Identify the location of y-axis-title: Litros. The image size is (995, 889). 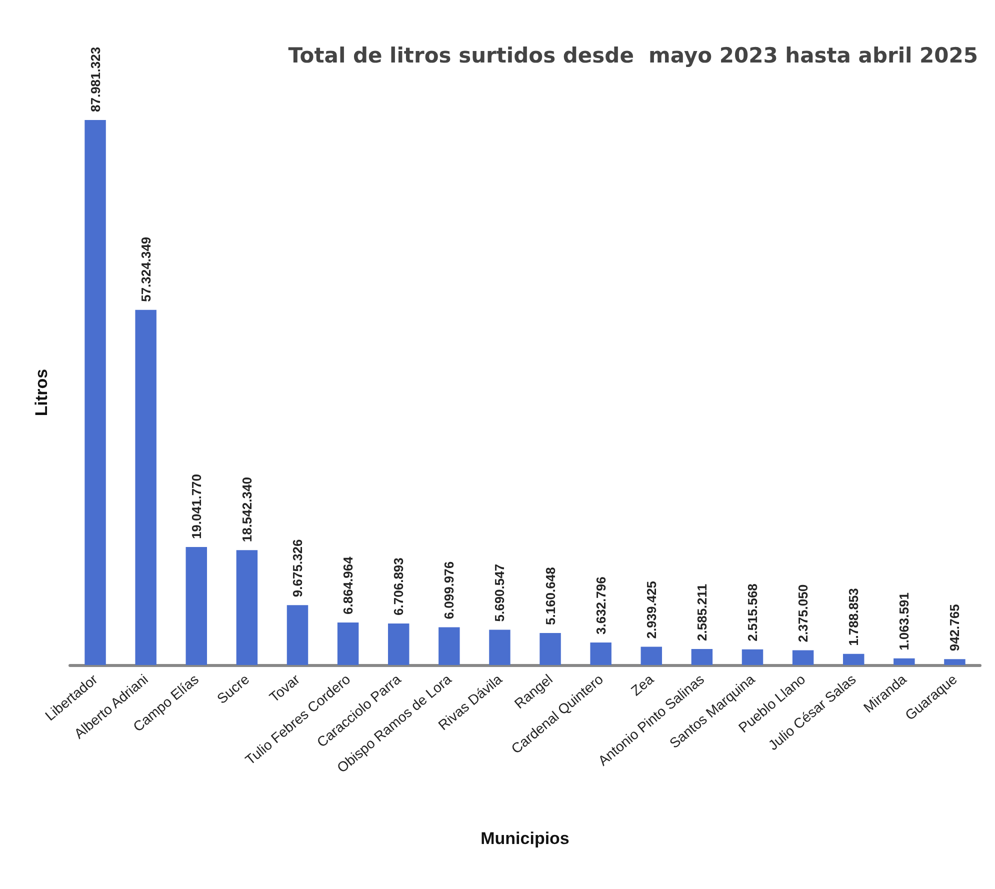
(41, 392).